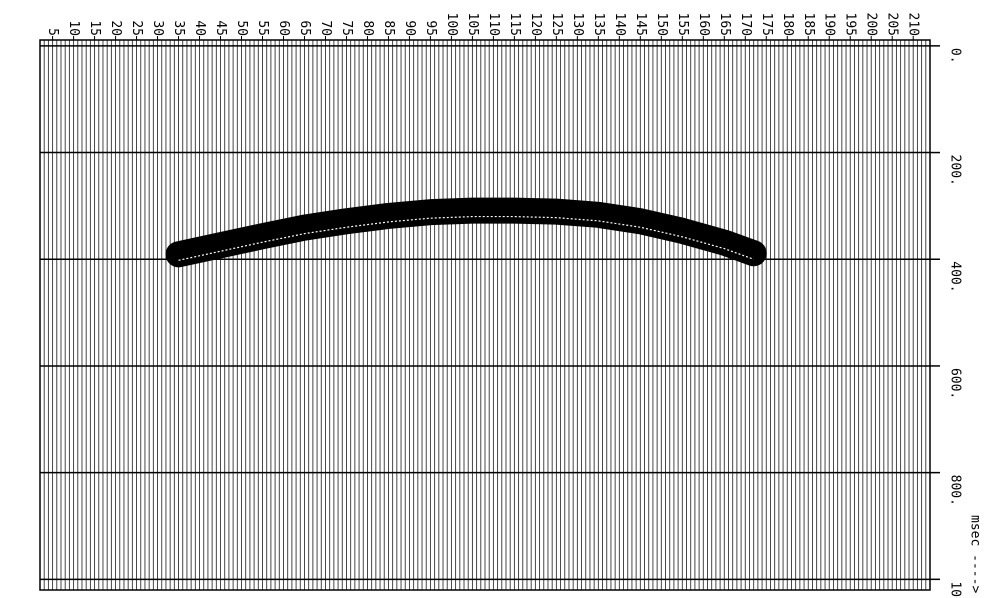 This screenshot has width=998, height=598. Describe the element at coordinates (955, 490) in the screenshot. I see `y-tick-label: 800.` at that location.